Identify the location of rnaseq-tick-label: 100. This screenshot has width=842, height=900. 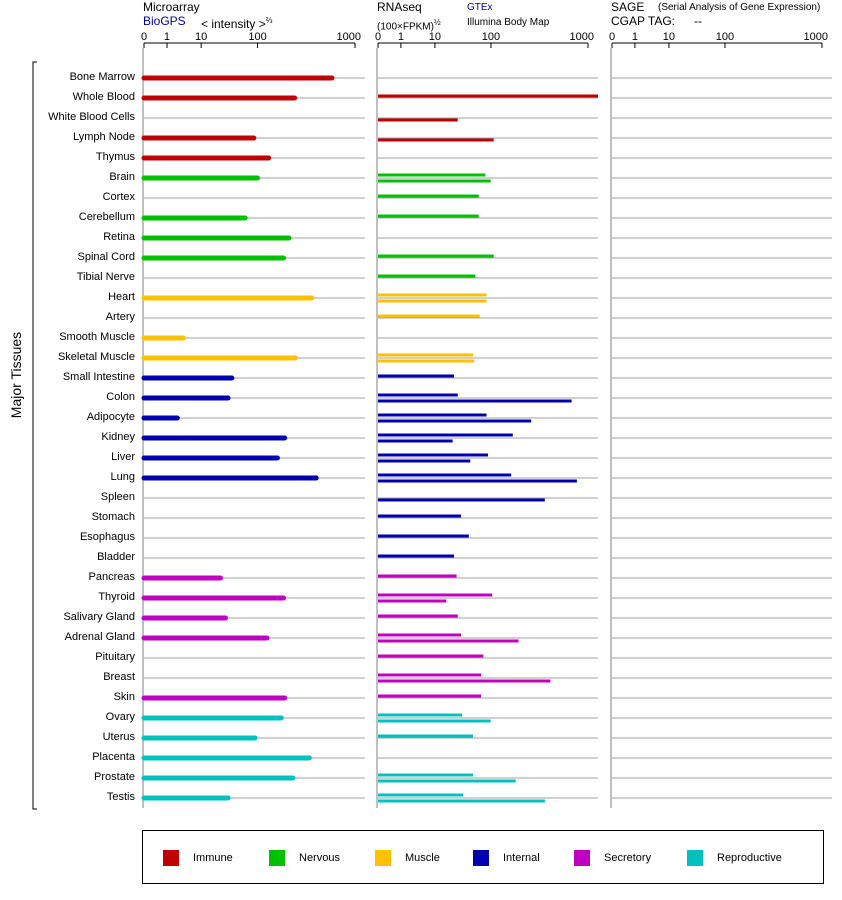
(491, 37).